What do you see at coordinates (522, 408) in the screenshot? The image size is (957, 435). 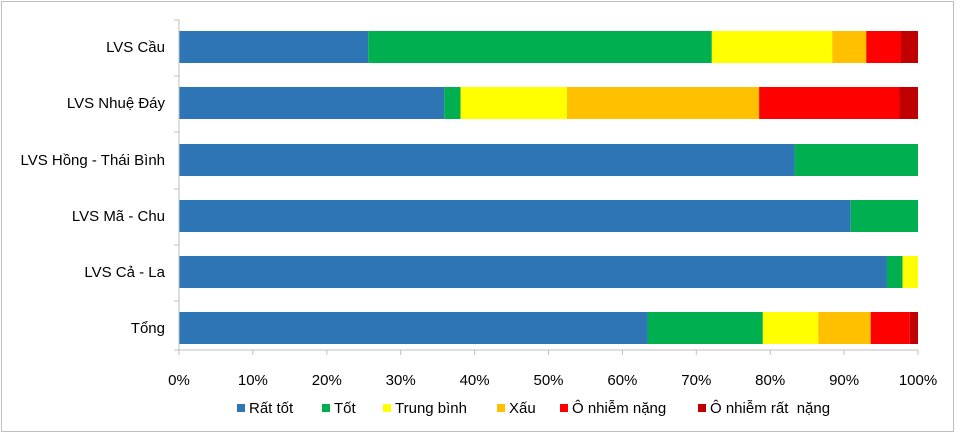 I see `legend-label: Xấu` at bounding box center [522, 408].